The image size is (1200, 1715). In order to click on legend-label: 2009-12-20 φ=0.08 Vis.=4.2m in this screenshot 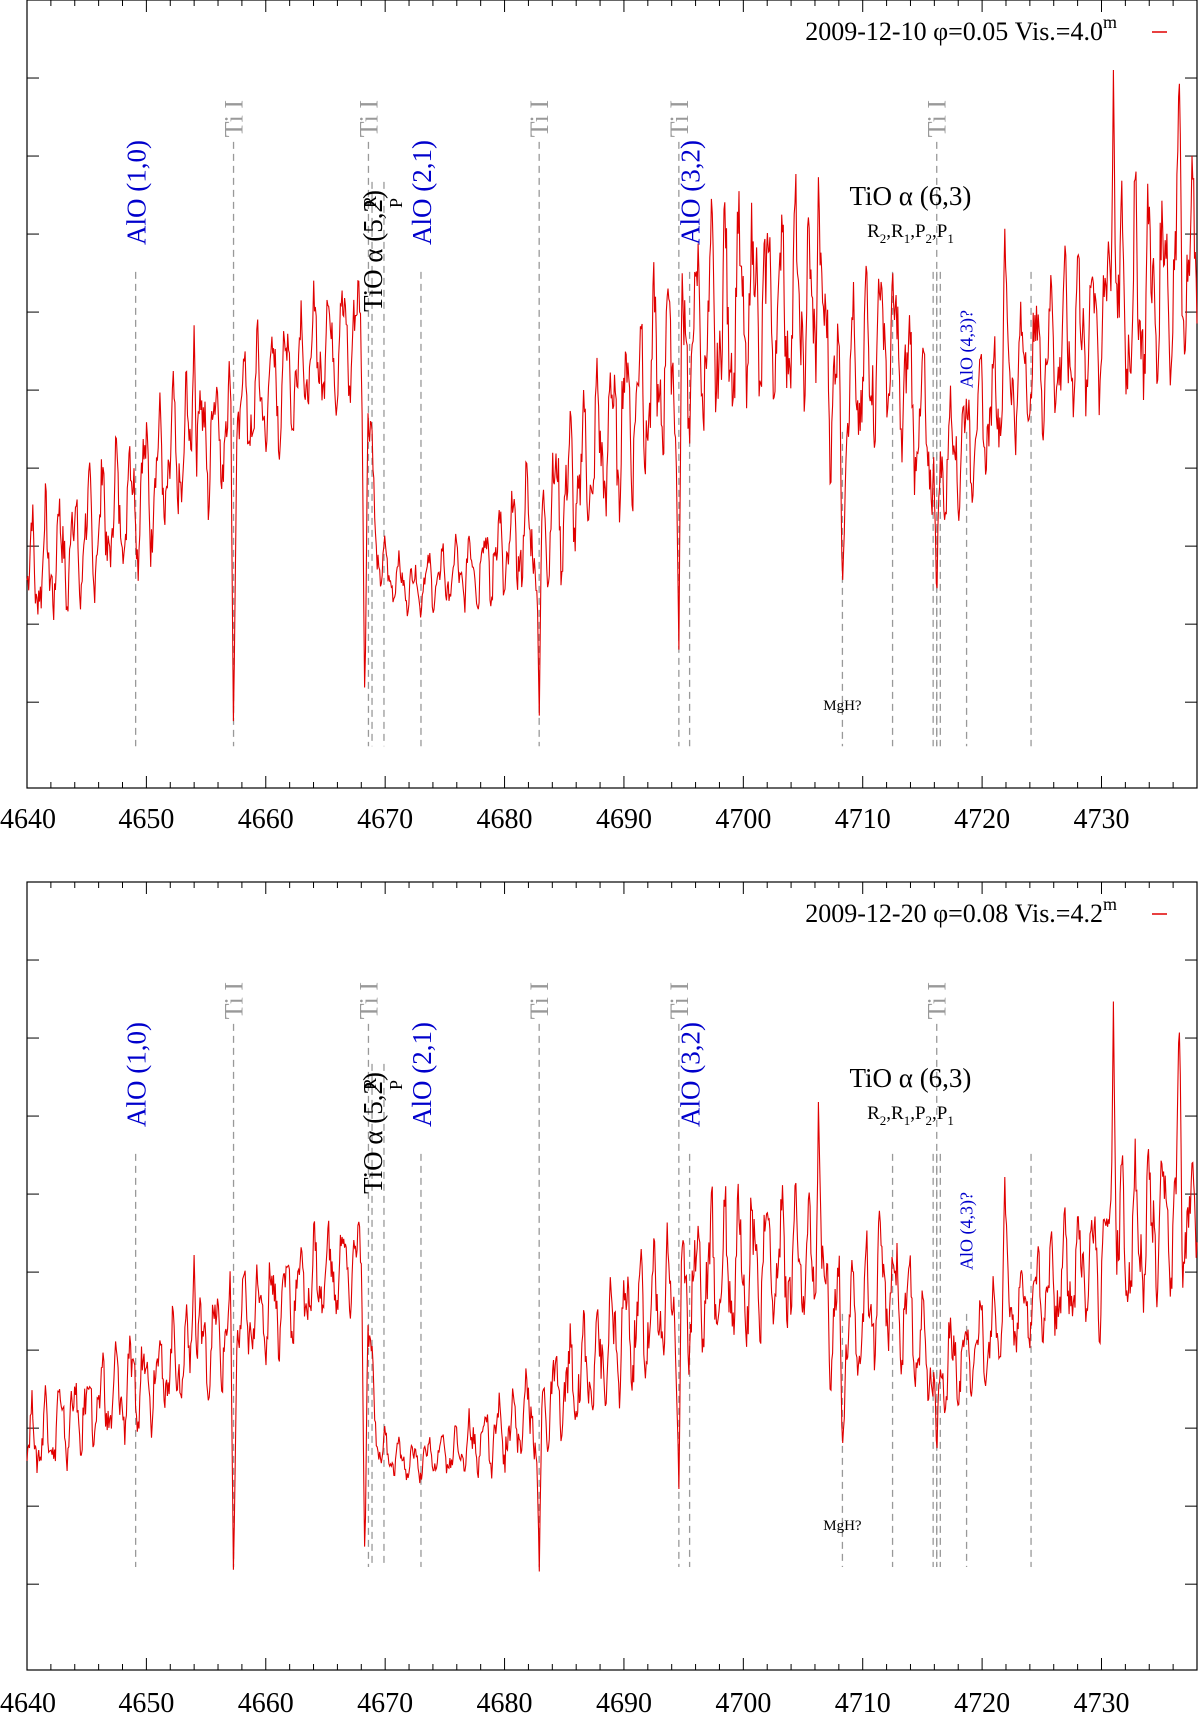, I will do `click(961, 911)`.